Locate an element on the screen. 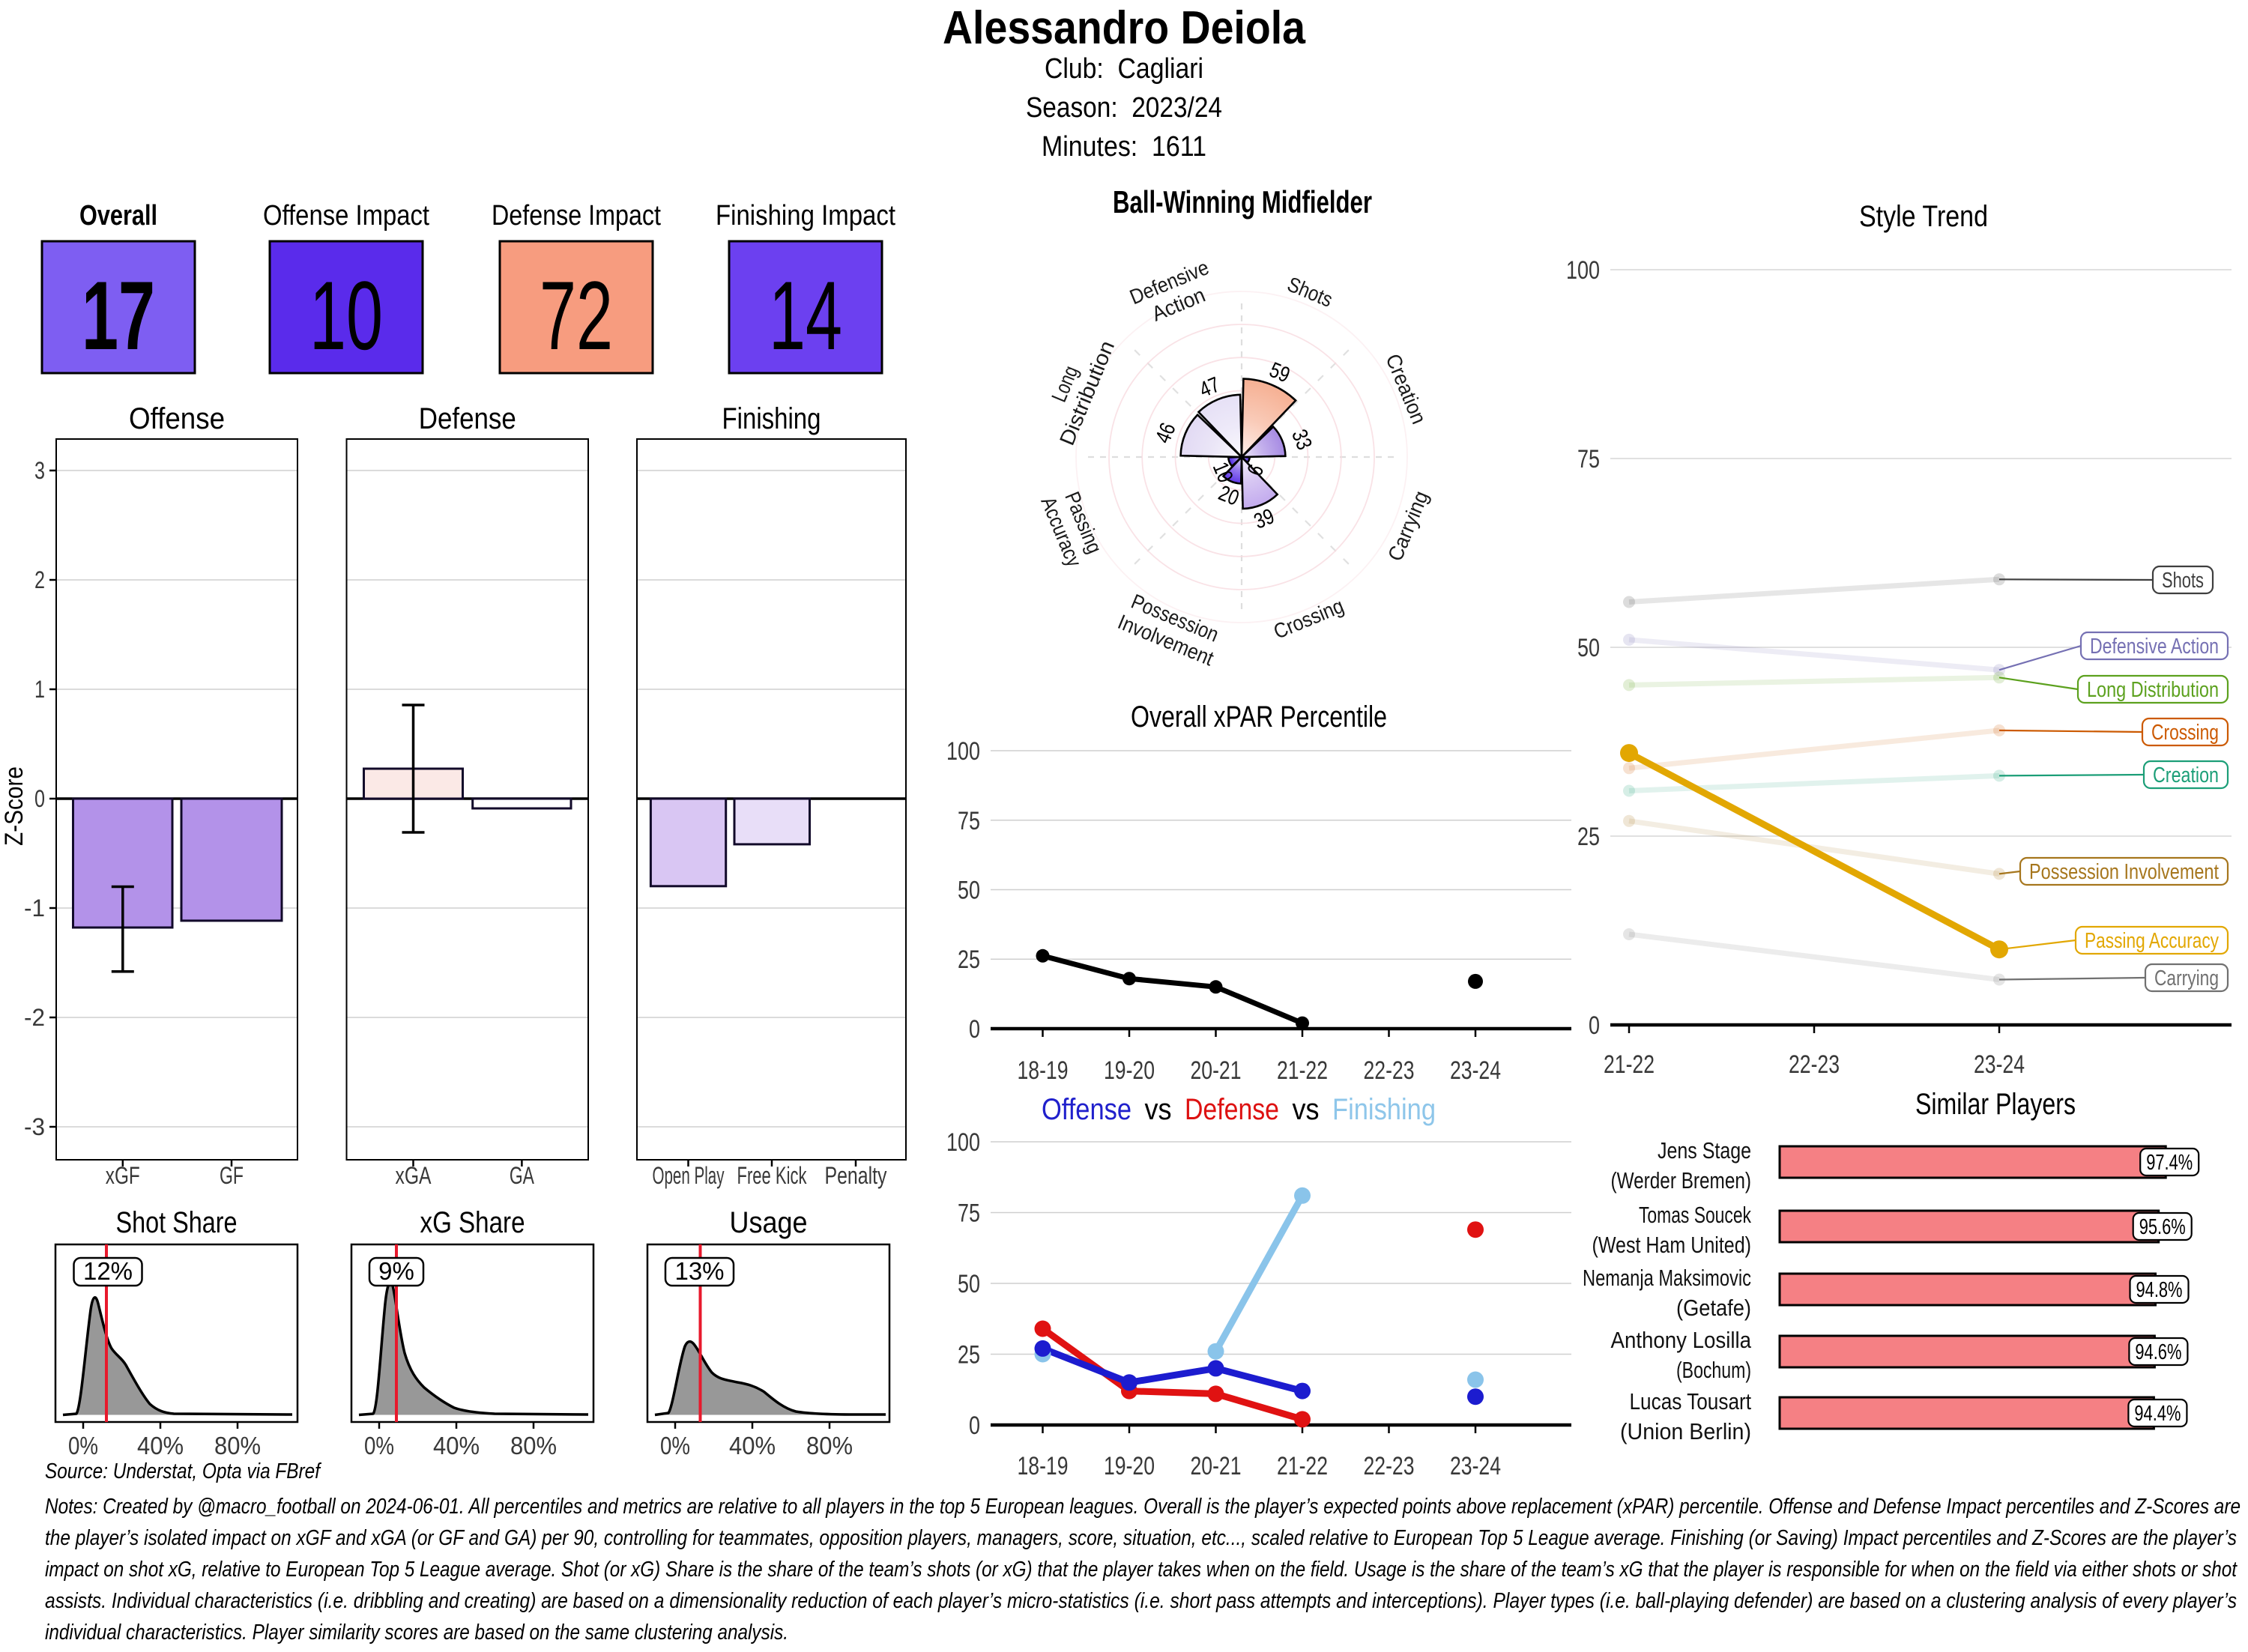 The width and height of the screenshot is (2248, 1652). svg-text: Finishing is located at coordinates (1384, 1109).